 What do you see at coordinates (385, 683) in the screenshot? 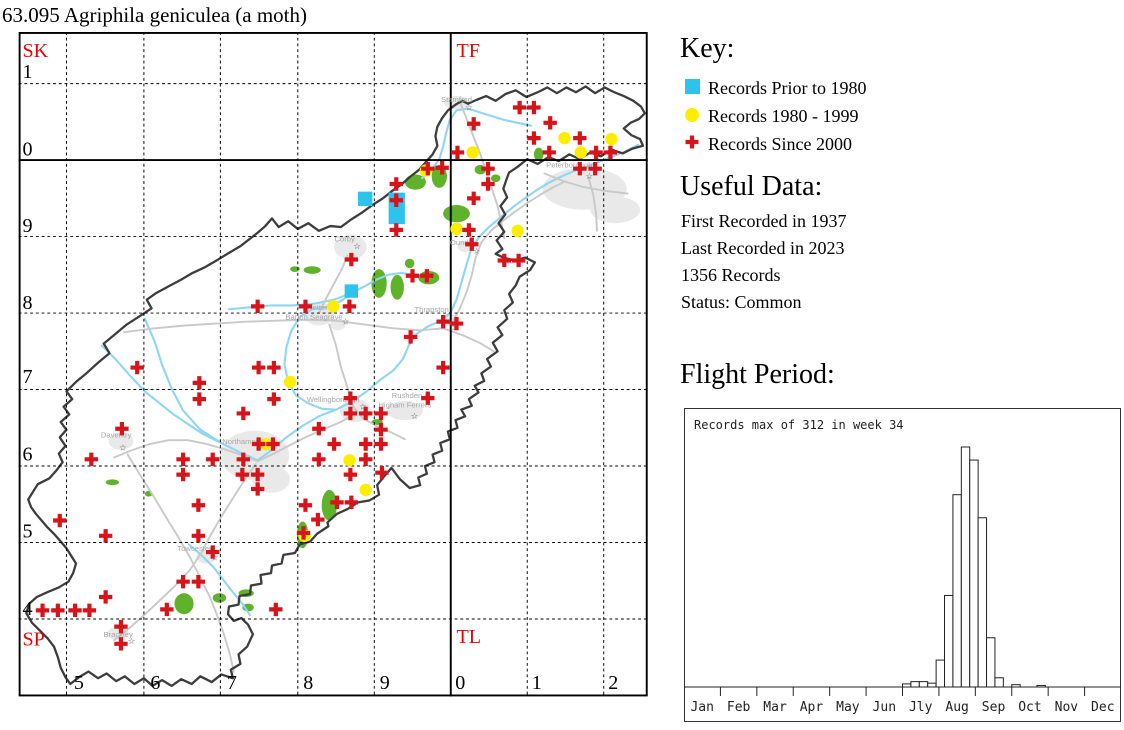
I see `easting-label: 9` at bounding box center [385, 683].